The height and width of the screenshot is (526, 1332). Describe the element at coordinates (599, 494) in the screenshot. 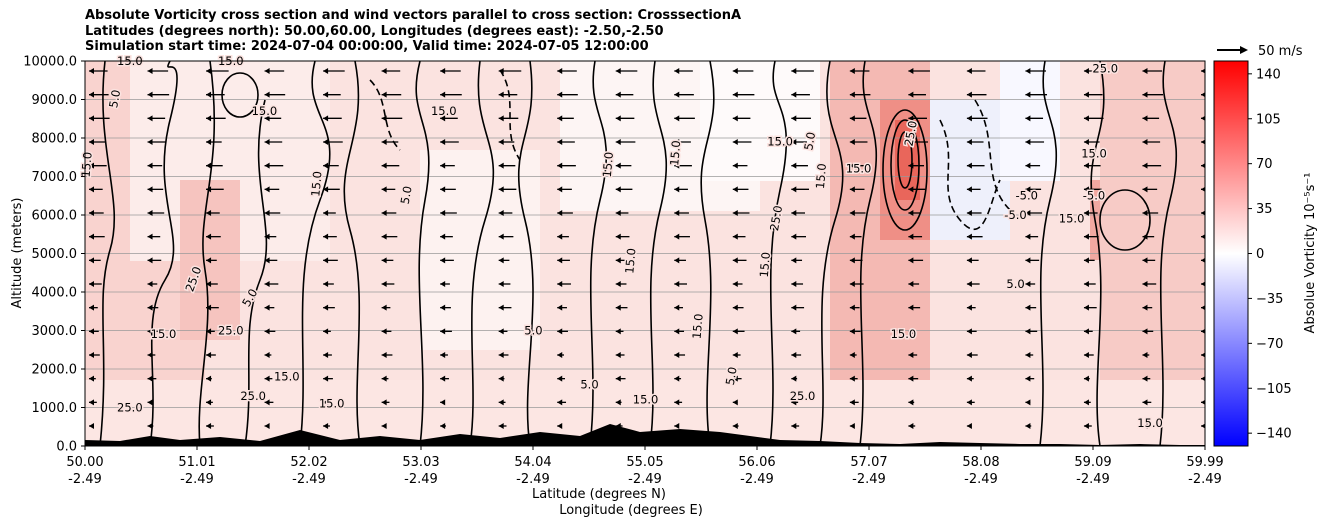

I see `x-axis-label-latitude: Latitude (degrees N)` at that location.